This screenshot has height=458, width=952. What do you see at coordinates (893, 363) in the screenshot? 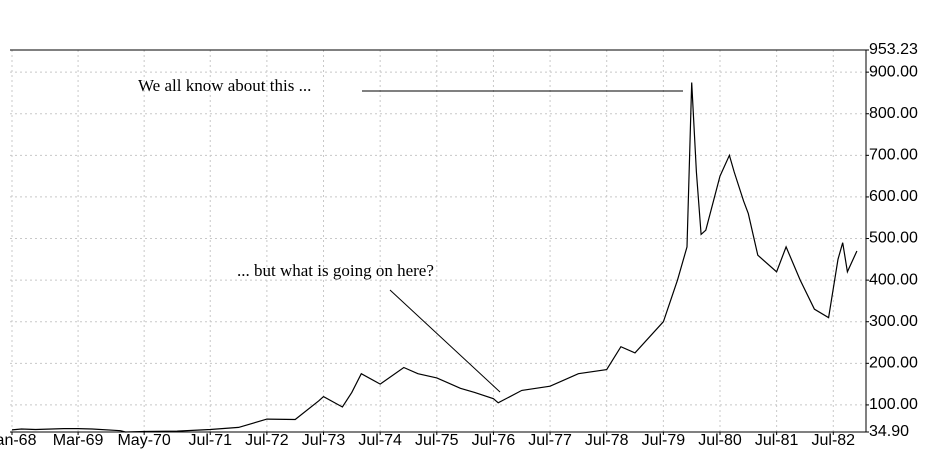
I see `y-tick-label: 200.00` at bounding box center [893, 363].